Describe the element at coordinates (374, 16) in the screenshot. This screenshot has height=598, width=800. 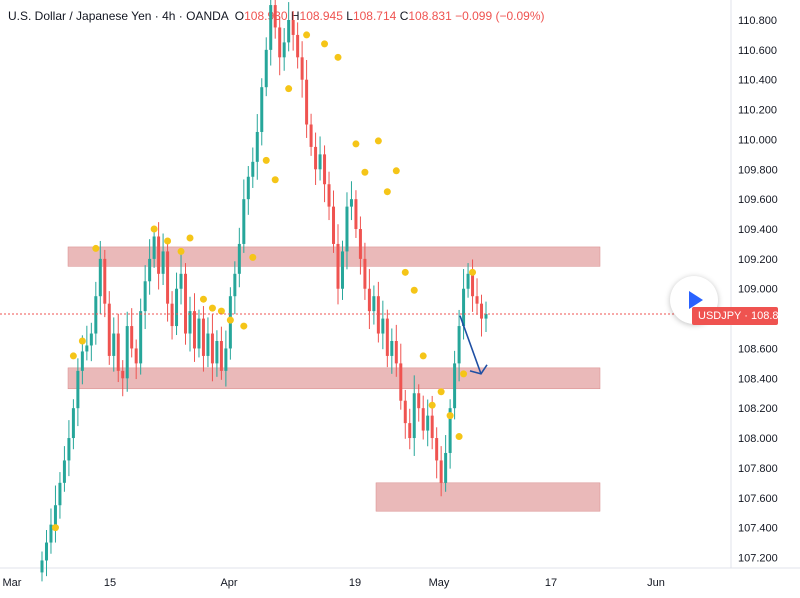
I see `low-value: 108.714` at that location.